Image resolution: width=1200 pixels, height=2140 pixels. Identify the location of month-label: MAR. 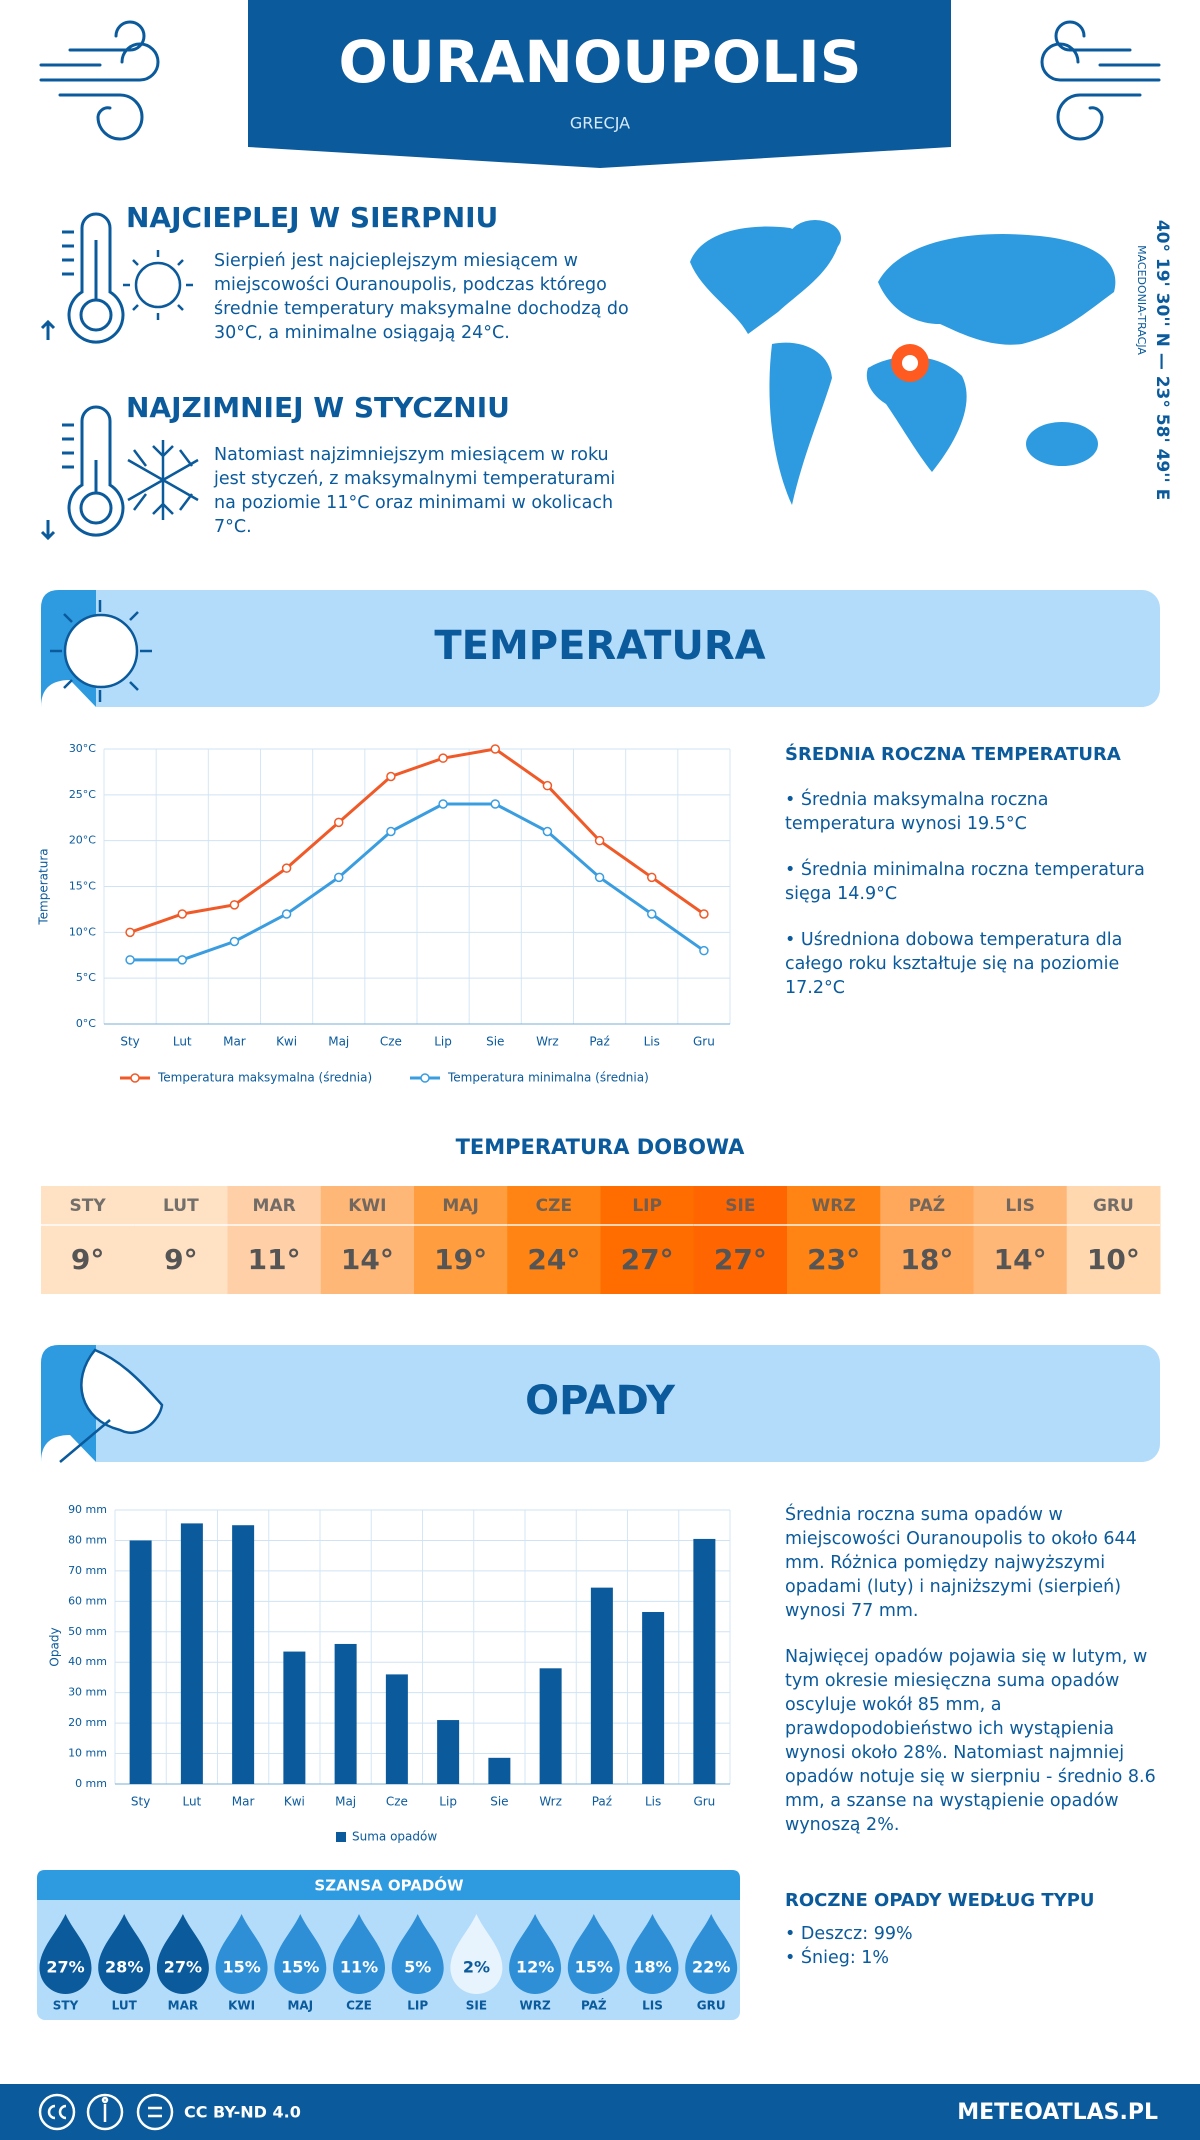
(274, 1206).